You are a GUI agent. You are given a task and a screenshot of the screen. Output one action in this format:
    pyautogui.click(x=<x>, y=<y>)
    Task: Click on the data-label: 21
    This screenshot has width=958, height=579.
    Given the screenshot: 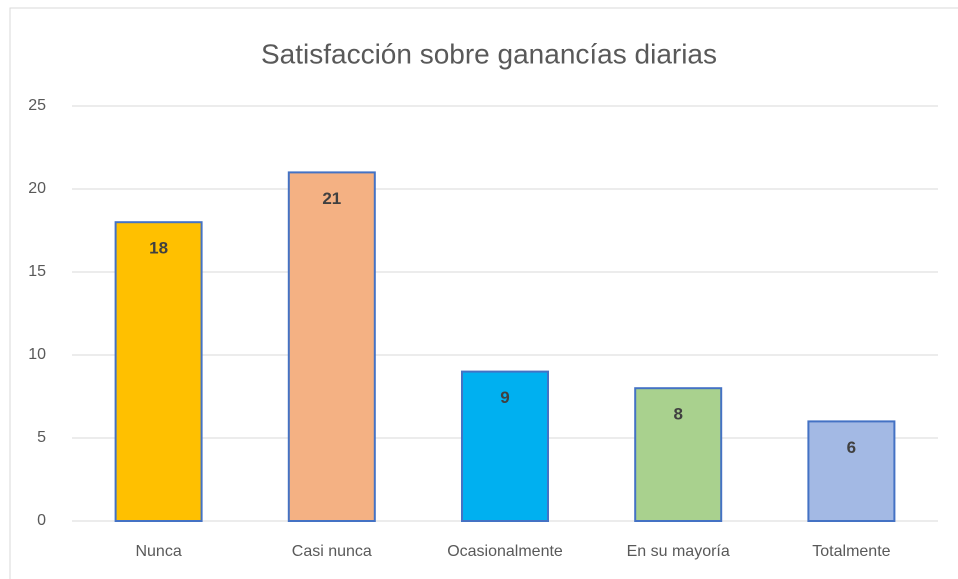 What is the action you would take?
    pyautogui.click(x=331, y=198)
    